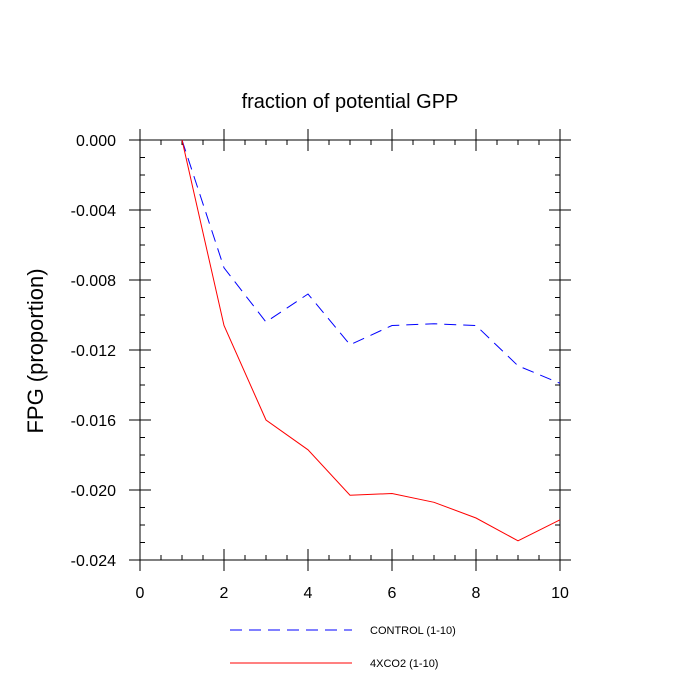 This screenshot has height=700, width=700. What do you see at coordinates (560, 593) in the screenshot?
I see `x-tick-label: 10` at bounding box center [560, 593].